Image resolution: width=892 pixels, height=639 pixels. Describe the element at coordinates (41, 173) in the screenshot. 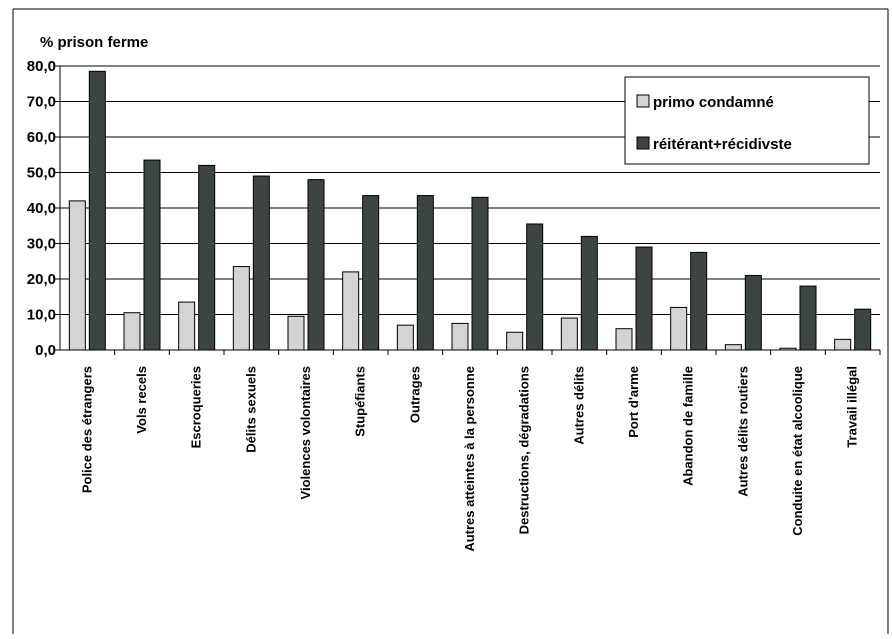

I see `y-tick-label: 50,0` at that location.